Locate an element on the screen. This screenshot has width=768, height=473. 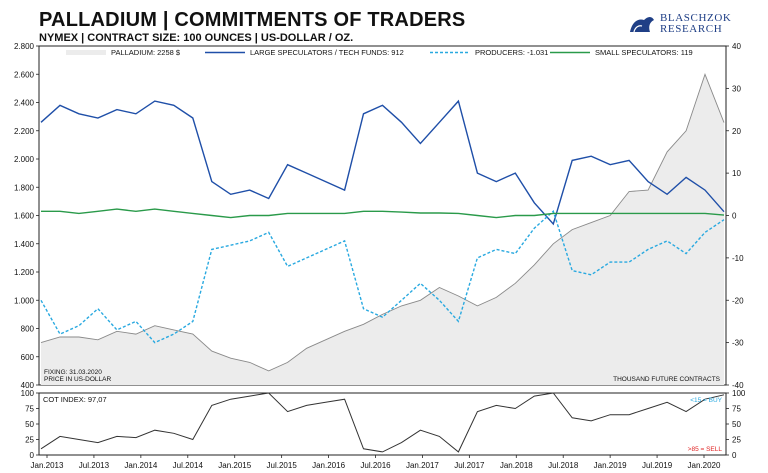
legend-label: PALLADIUM: 2258 $ is located at coordinates (146, 52).